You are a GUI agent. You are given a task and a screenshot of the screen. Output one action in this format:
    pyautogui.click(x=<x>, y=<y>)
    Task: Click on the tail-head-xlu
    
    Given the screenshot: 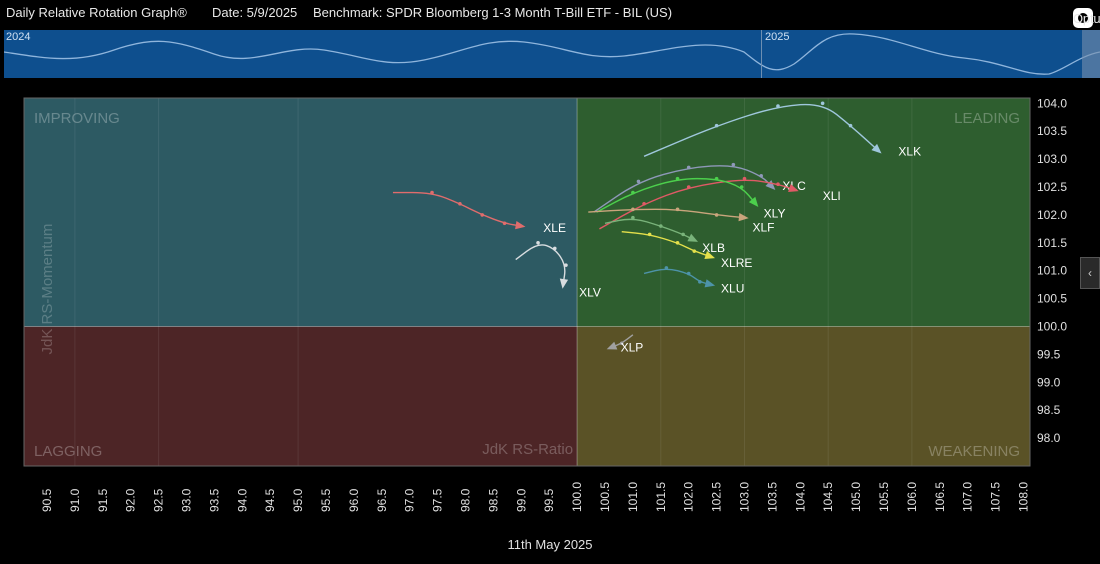 What is the action you would take?
    pyautogui.click(x=710, y=283)
    